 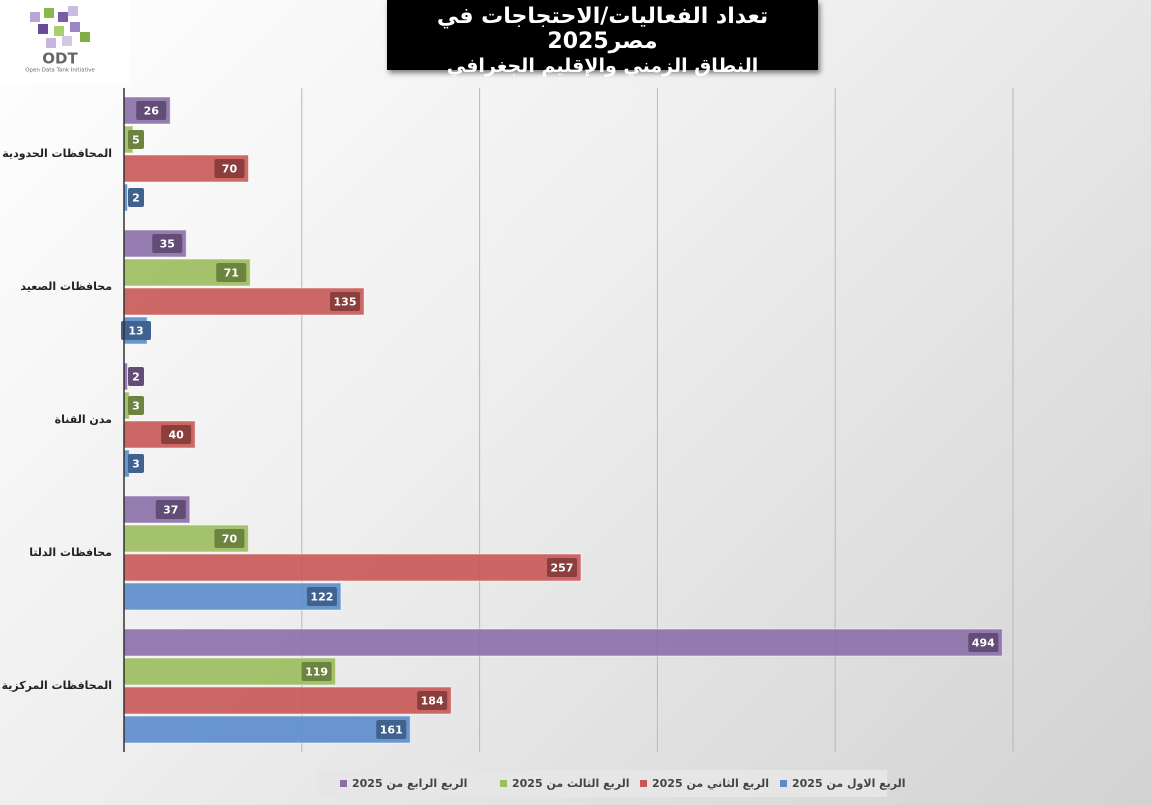 I want to click on data-label: 13, so click(x=135, y=331).